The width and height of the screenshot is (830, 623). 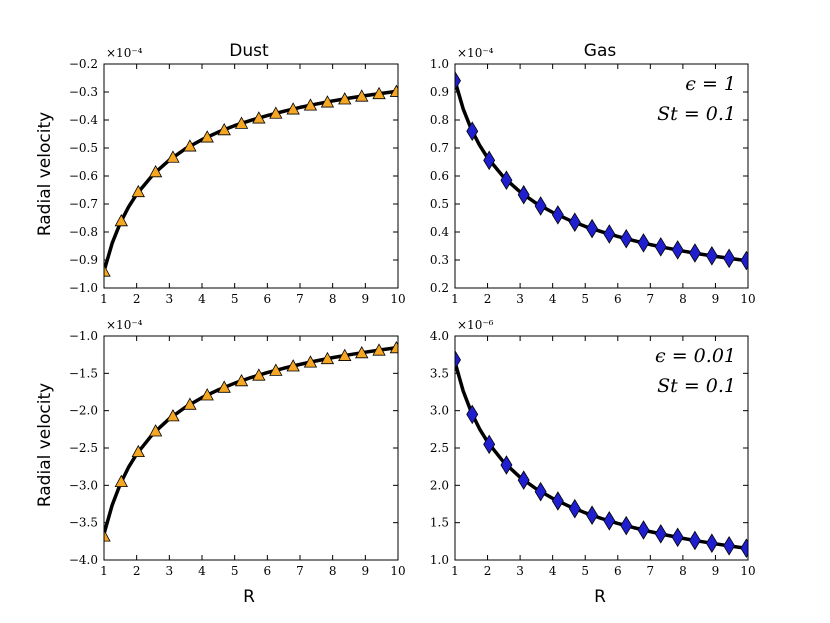 What do you see at coordinates (83, 523) in the screenshot?
I see `y-tick-label: −3.5` at bounding box center [83, 523].